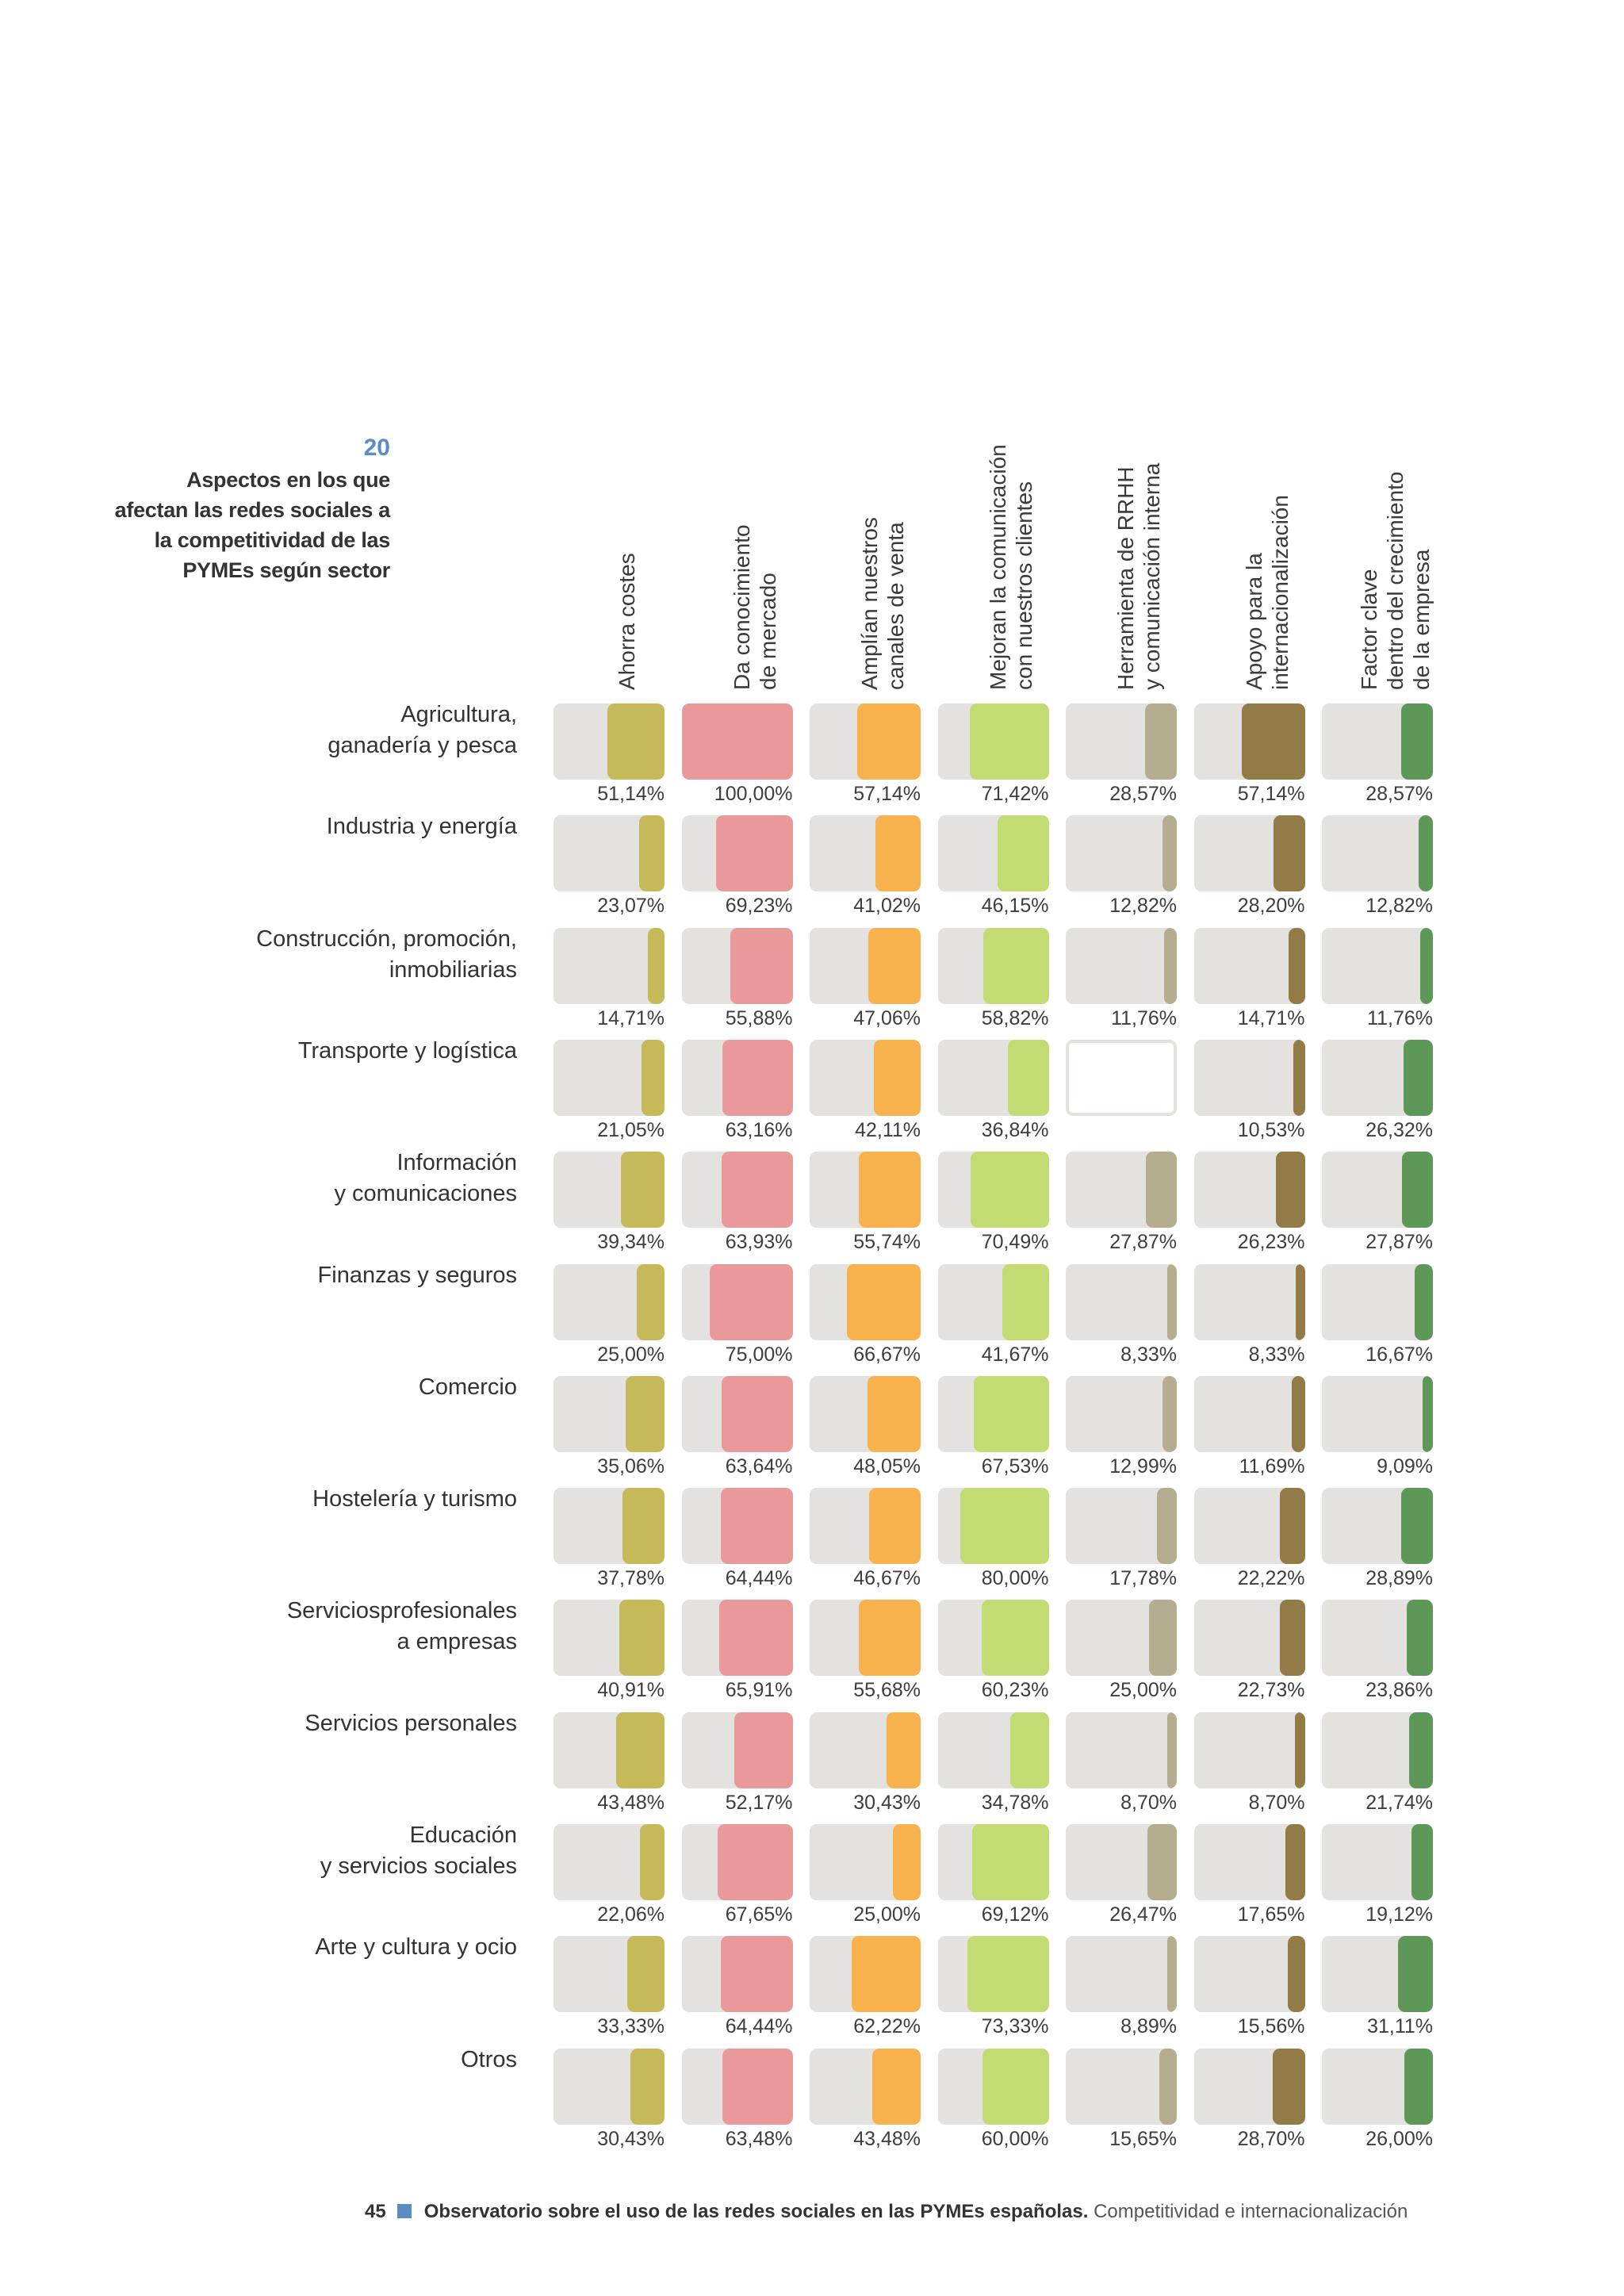 This screenshot has height=2296, width=1624. What do you see at coordinates (887, 1690) in the screenshot?
I see `cell-value-label: 55,68%` at bounding box center [887, 1690].